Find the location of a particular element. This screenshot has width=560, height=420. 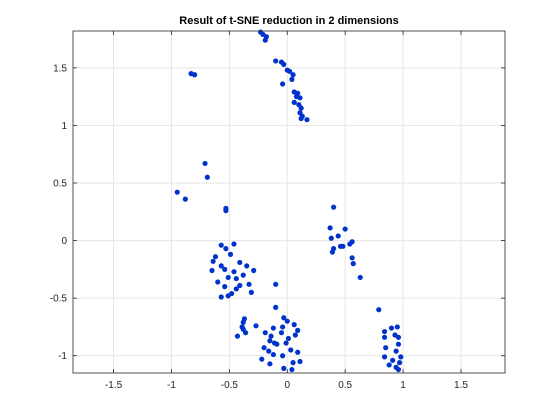

y-tick-label: 1.5 is located at coordinates (60, 68).